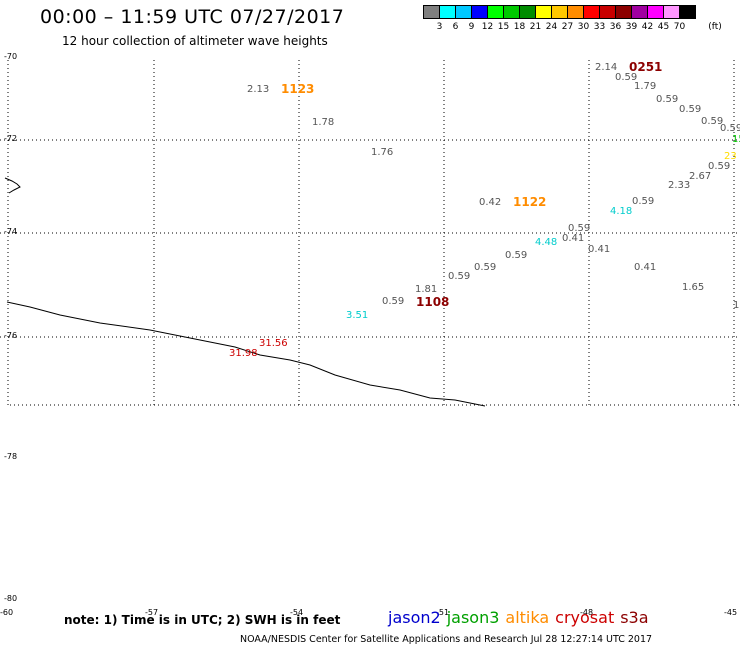  I want to click on swh-label: 0.42, so click(490, 202).